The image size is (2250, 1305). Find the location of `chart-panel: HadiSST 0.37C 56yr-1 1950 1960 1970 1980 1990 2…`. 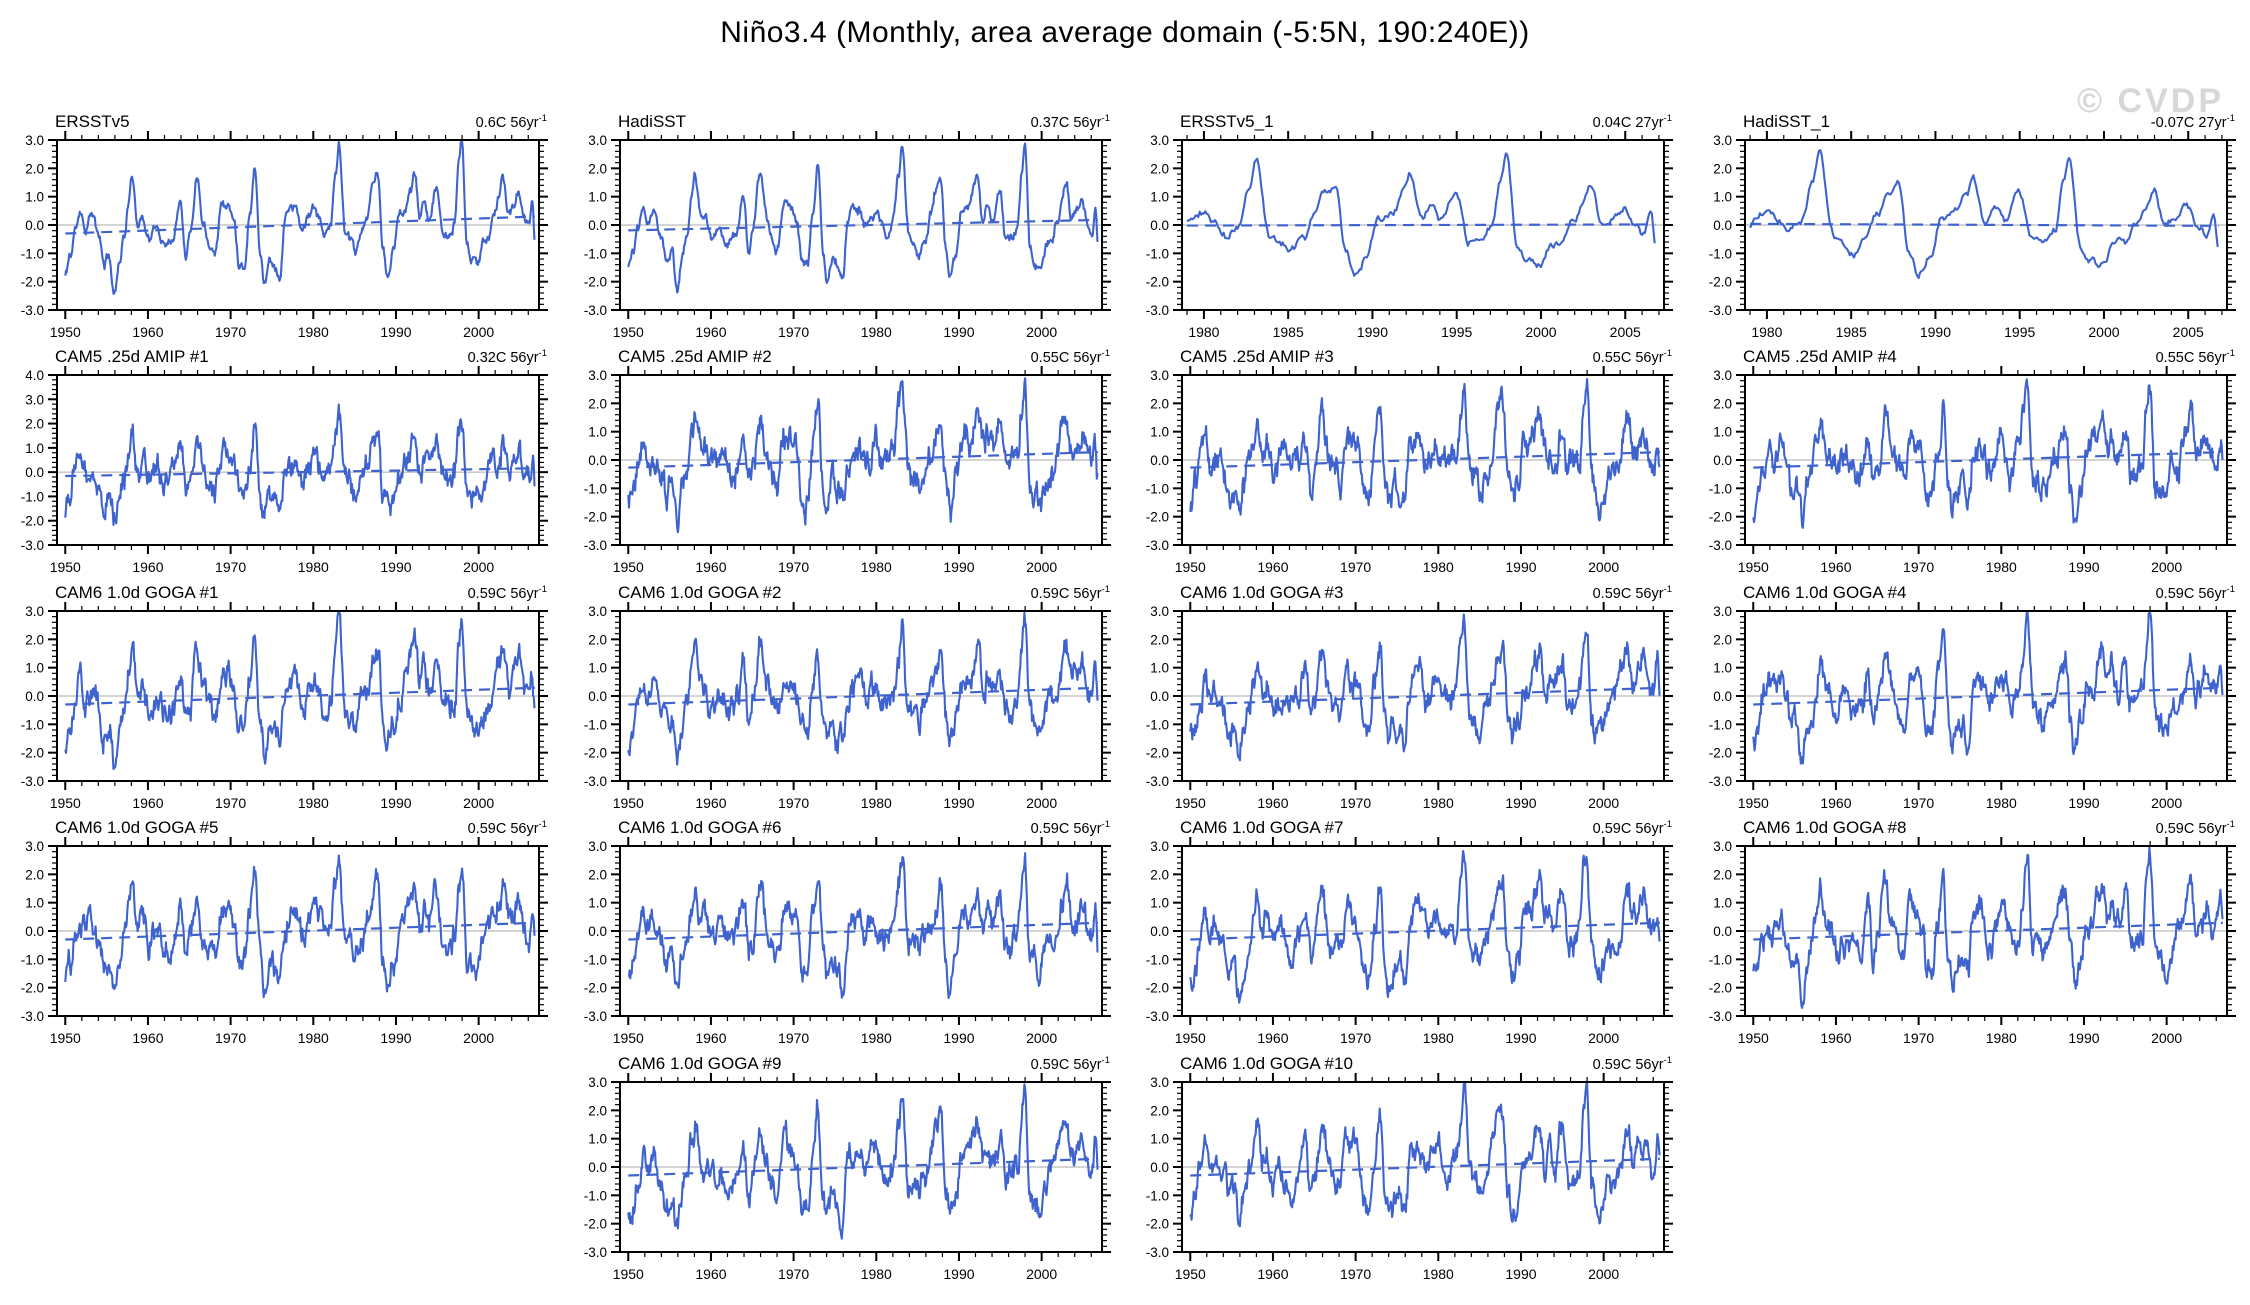

chart-panel: HadiSST 0.37C 56yr-1 1950 1960 1970 1980 1990 2… is located at coordinates (847, 226).